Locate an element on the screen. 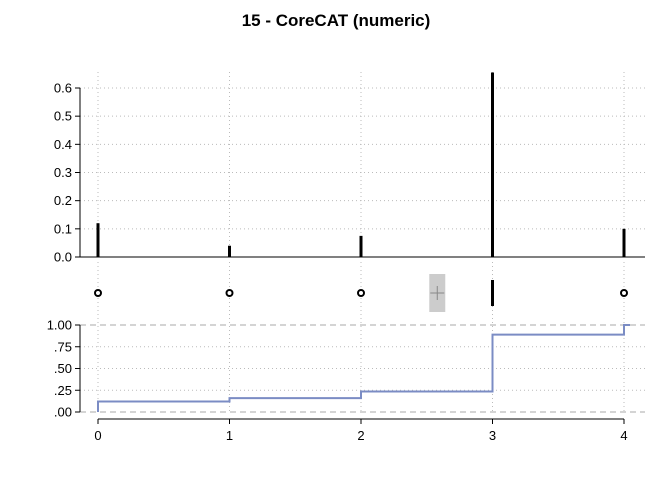 The width and height of the screenshot is (672, 480). y-tick-label: 0.4 is located at coordinates (63, 144).